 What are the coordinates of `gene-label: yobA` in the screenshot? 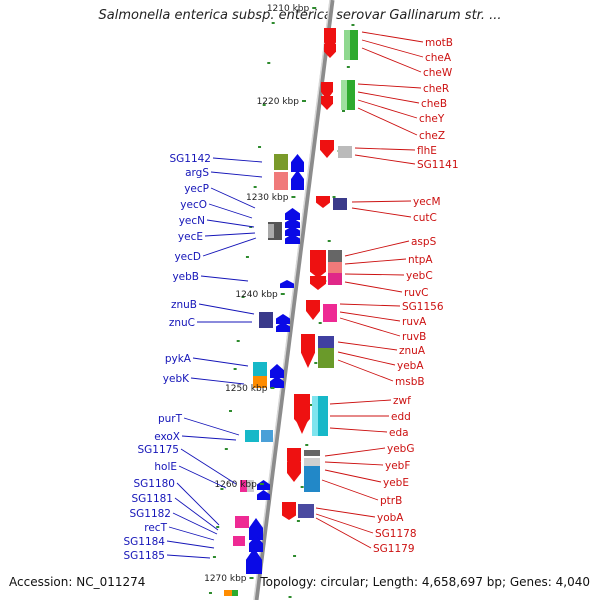 It's located at (390, 518).